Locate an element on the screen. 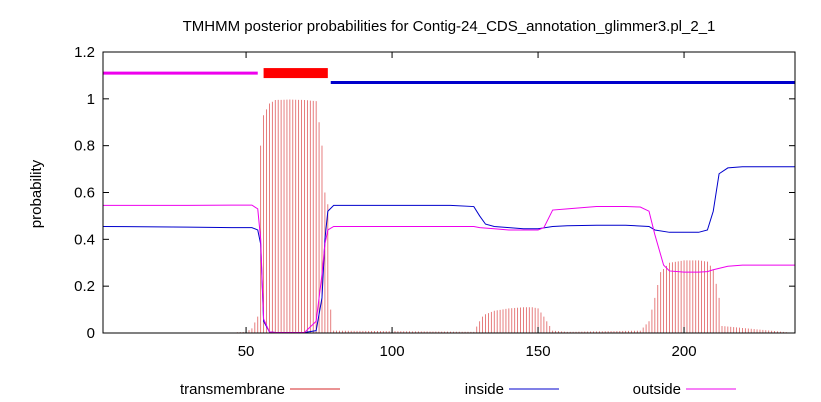 The height and width of the screenshot is (402, 821). legend-label-inside: inside is located at coordinates (484, 389).